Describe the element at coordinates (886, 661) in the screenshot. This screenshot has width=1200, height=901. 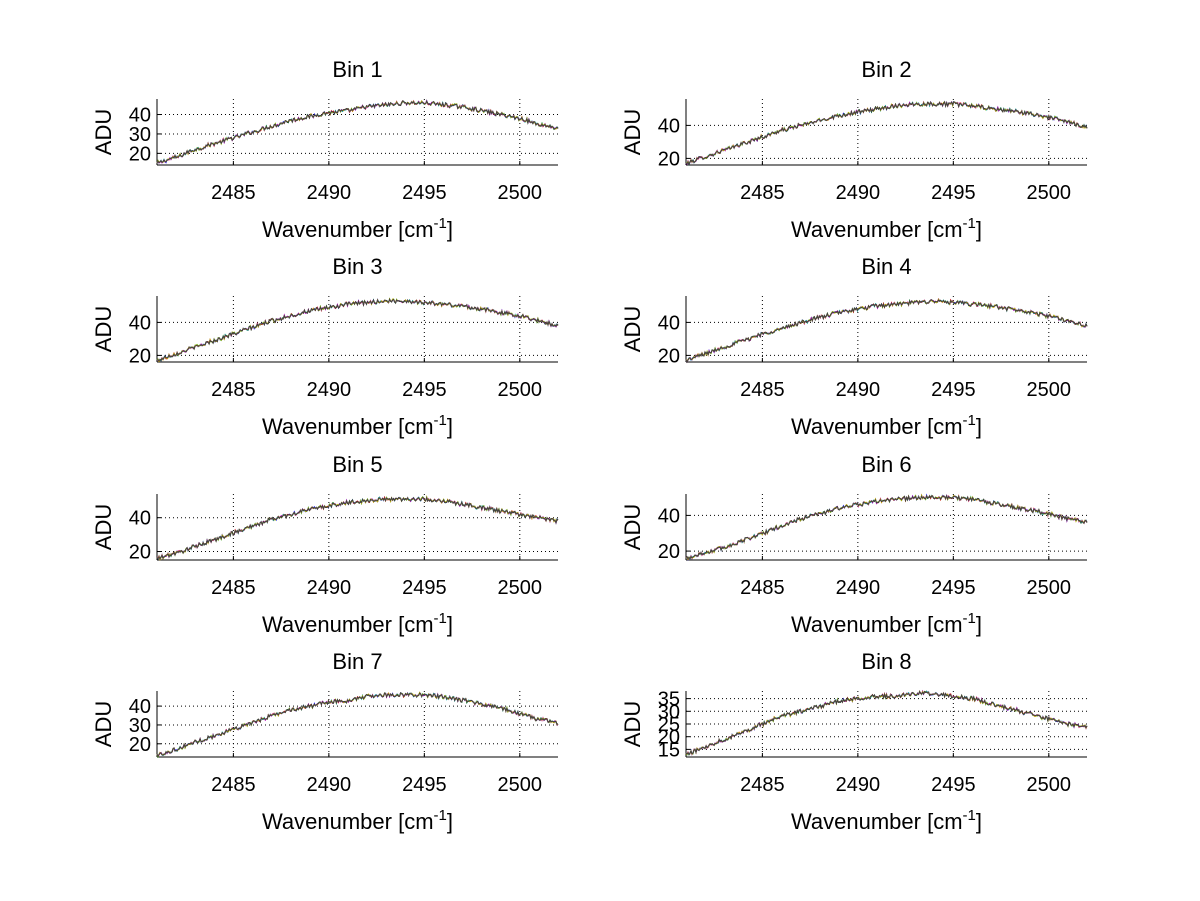
I see `subplot-title: Bin 8` at that location.